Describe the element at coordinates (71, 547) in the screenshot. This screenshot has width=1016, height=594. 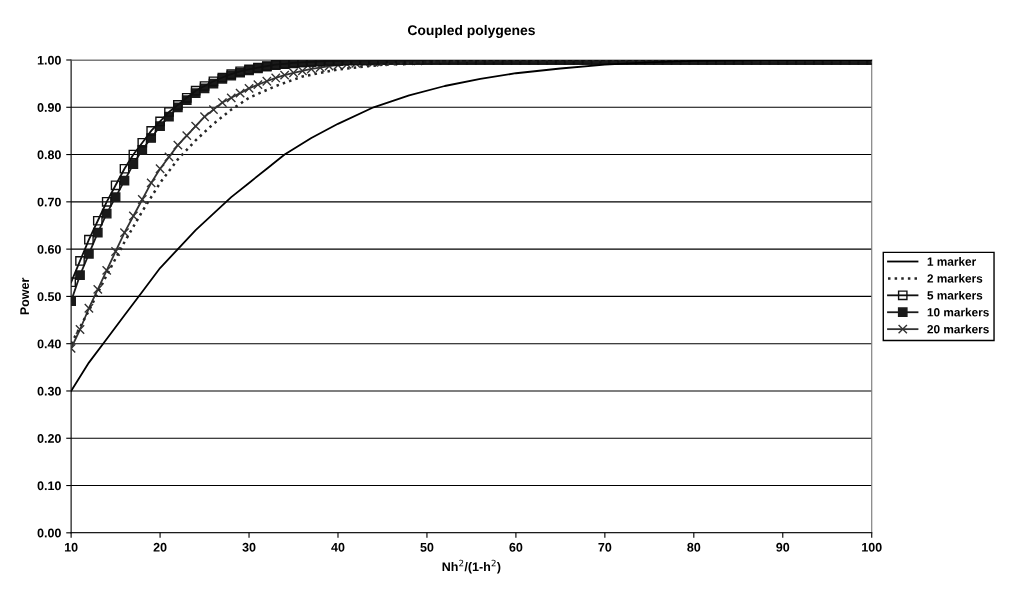
I see `x-tick-label: 10` at that location.